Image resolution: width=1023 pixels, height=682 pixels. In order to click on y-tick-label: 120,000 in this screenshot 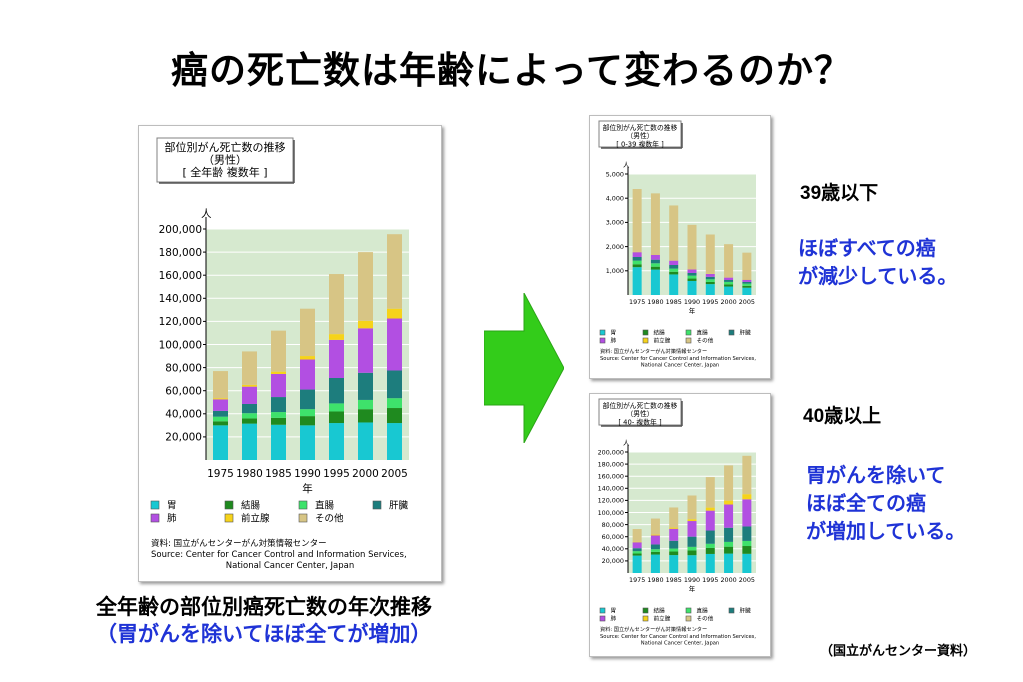, I will do `click(611, 501)`.